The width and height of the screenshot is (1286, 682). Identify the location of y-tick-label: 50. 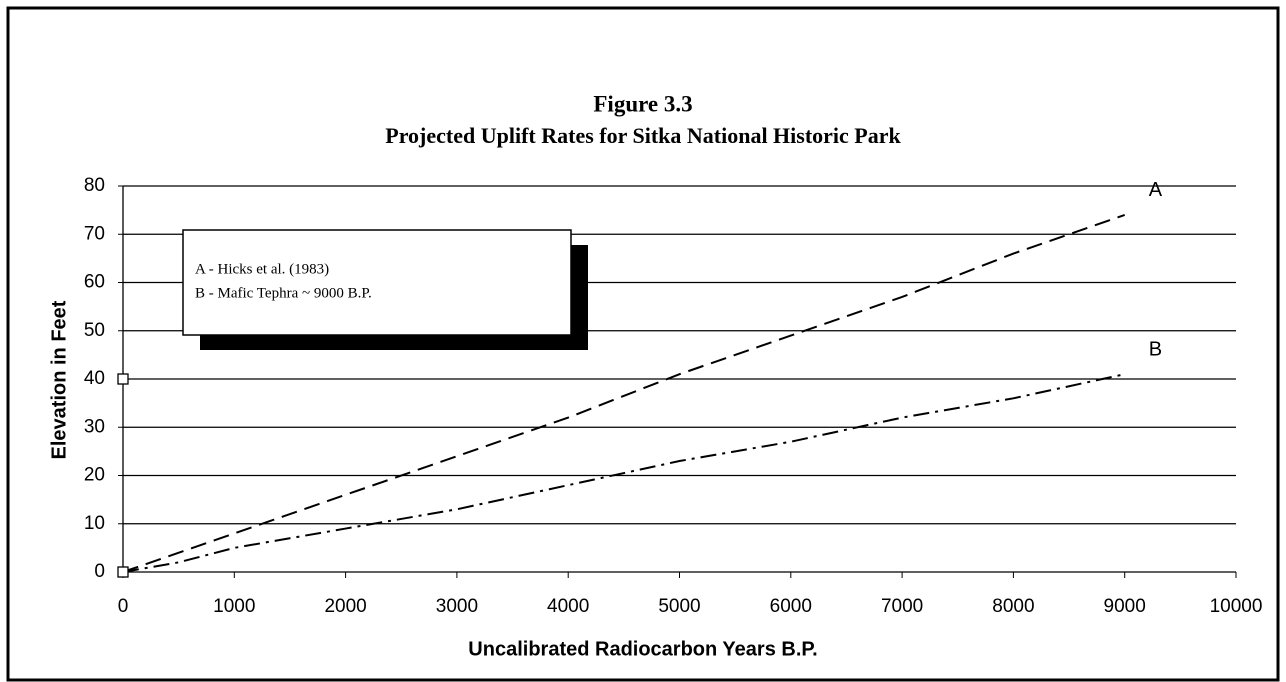
(94, 330).